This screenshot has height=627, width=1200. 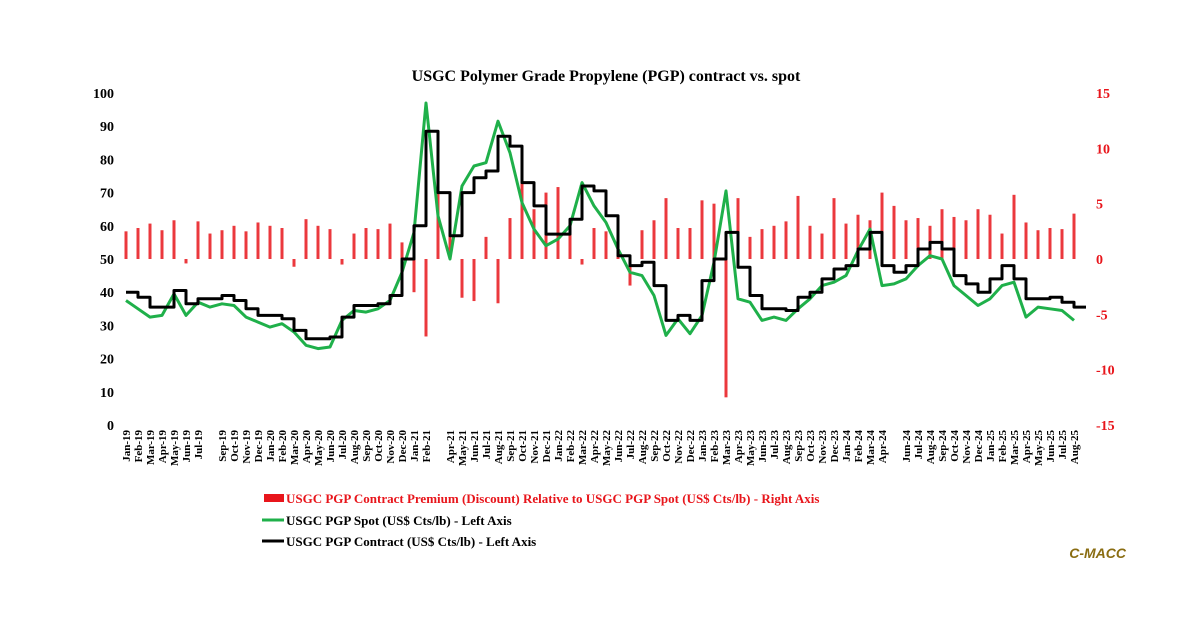 I want to click on x-tick-jan-25: Jan-25, so click(x=991, y=446).